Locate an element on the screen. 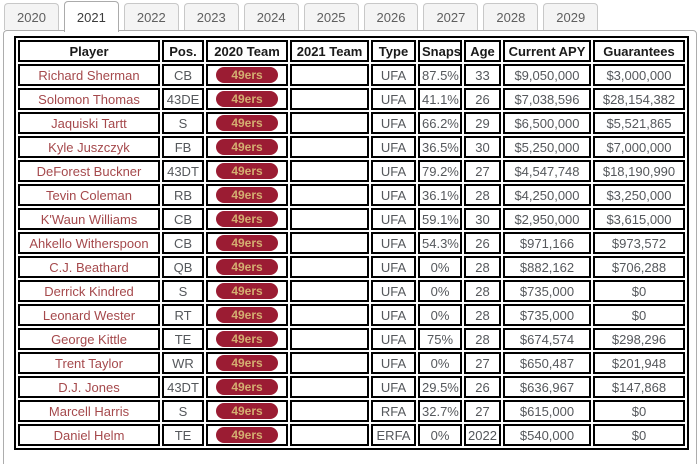 The height and width of the screenshot is (464, 700). current_apy-cell: $7,038,596 is located at coordinates (547, 99).